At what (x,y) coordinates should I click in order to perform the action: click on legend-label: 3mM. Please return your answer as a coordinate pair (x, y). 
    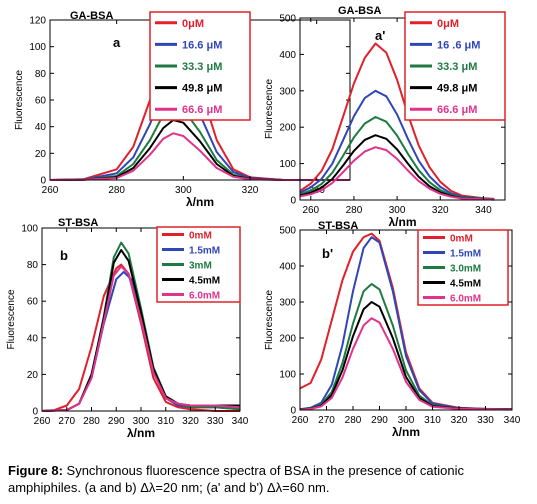
    Looking at the image, I should click on (200, 266).